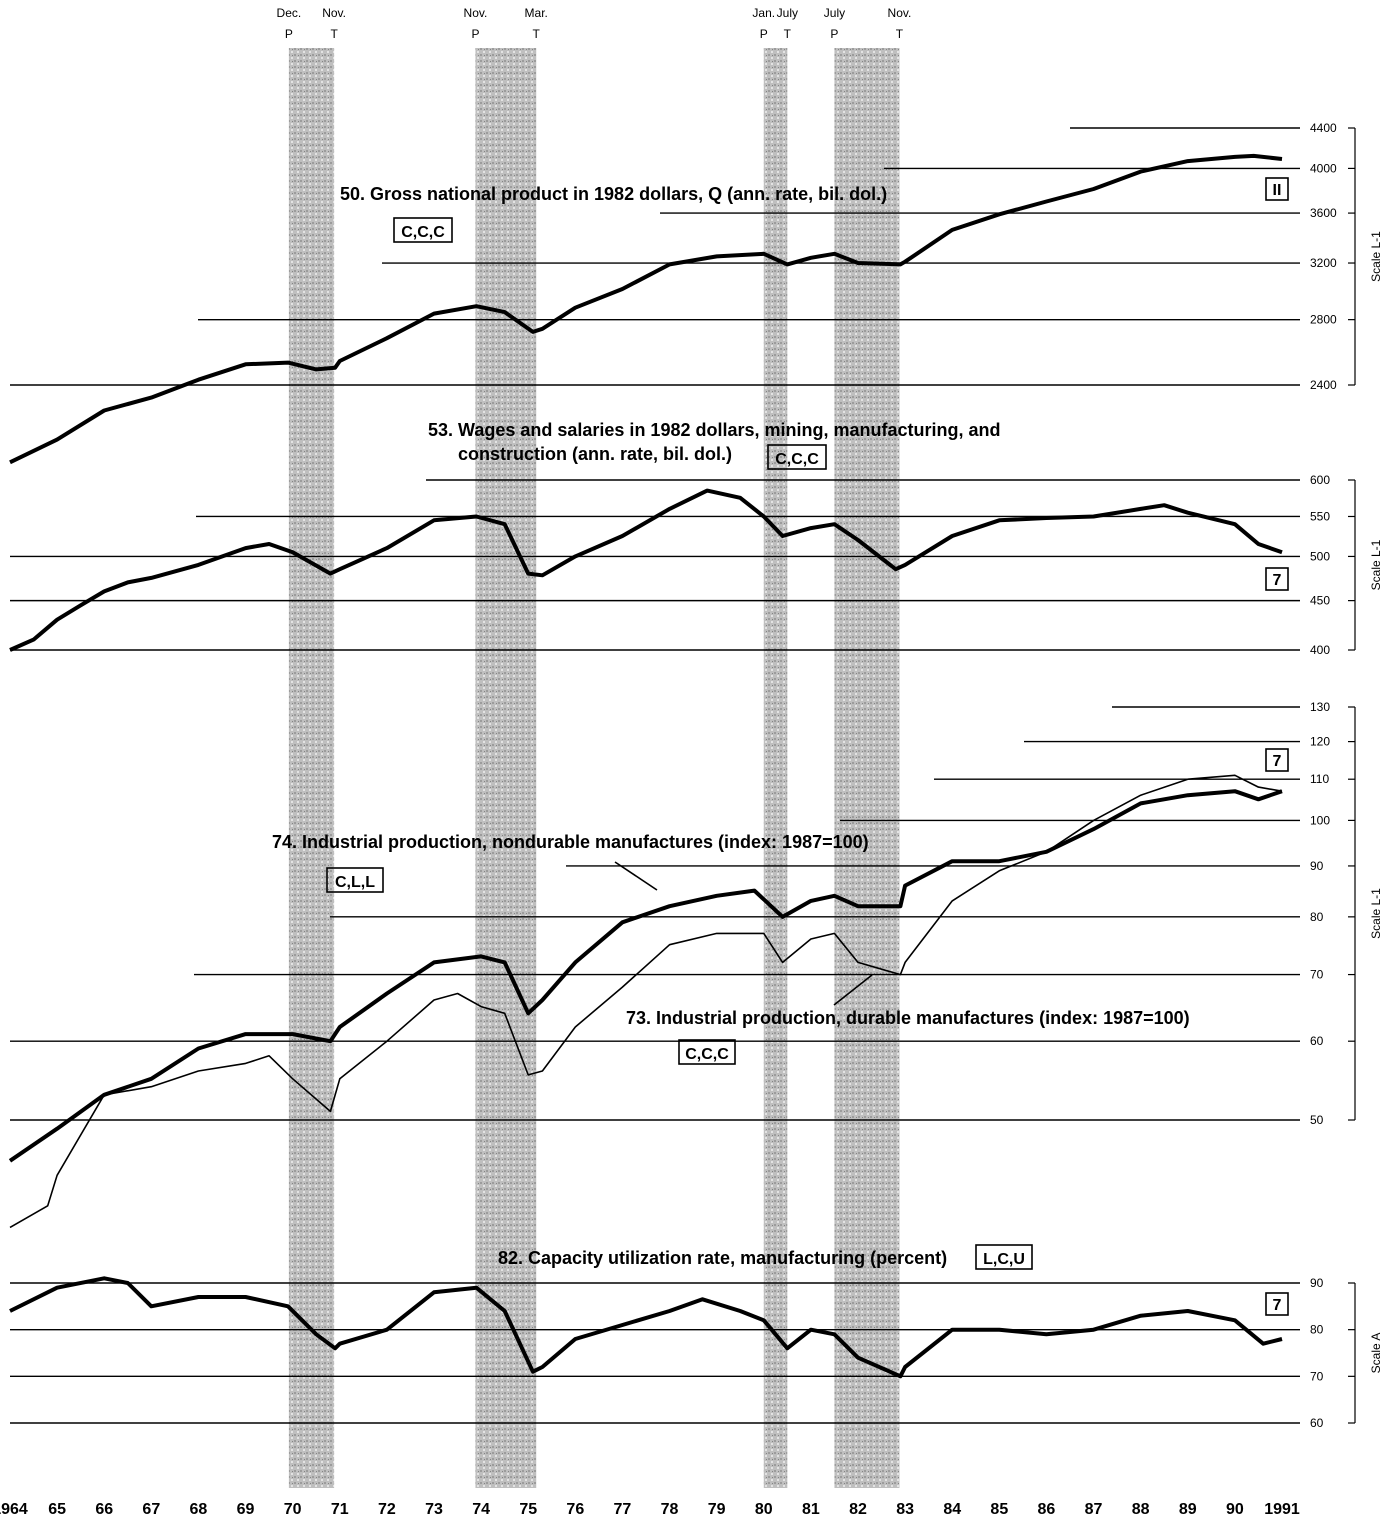  What do you see at coordinates (1317, 917) in the screenshot?
I see `ip-tick-label-80: 80` at bounding box center [1317, 917].